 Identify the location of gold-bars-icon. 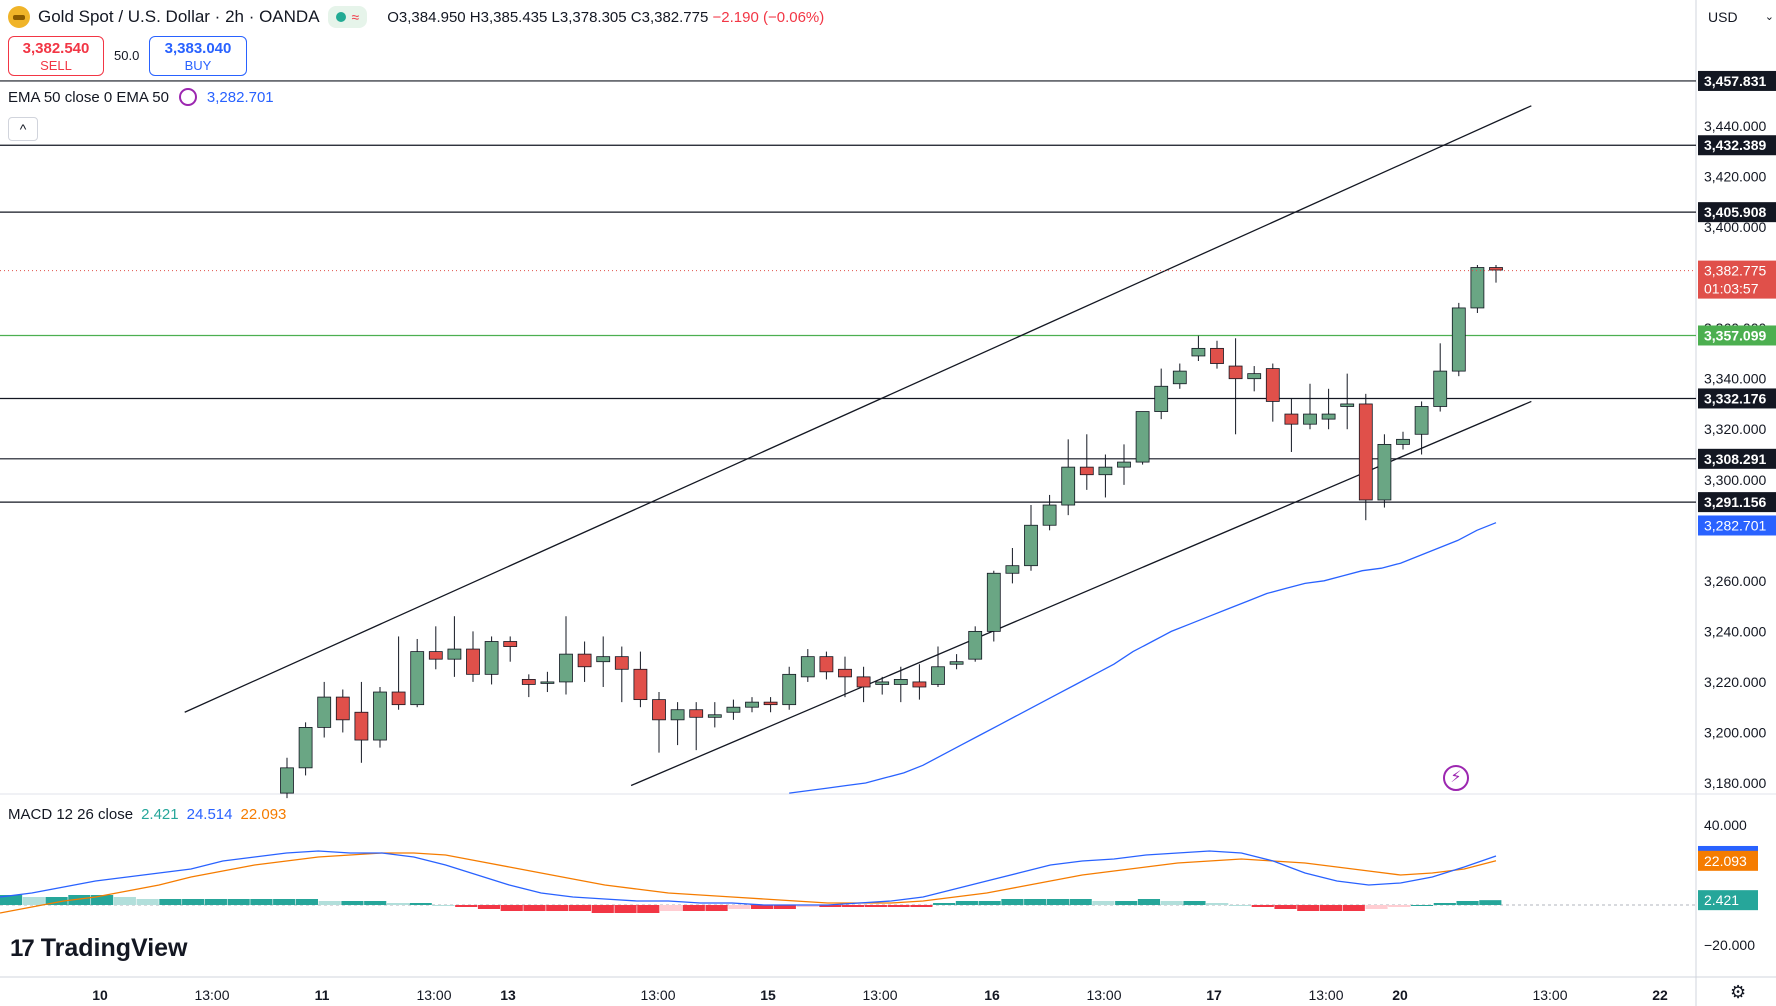
(19, 17).